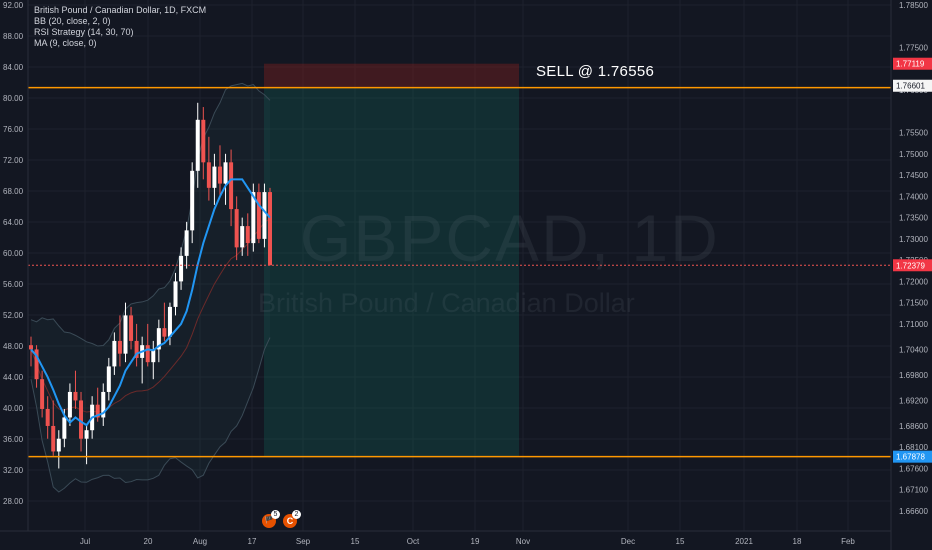  I want to click on x-axis-label: Sep, so click(303, 541).